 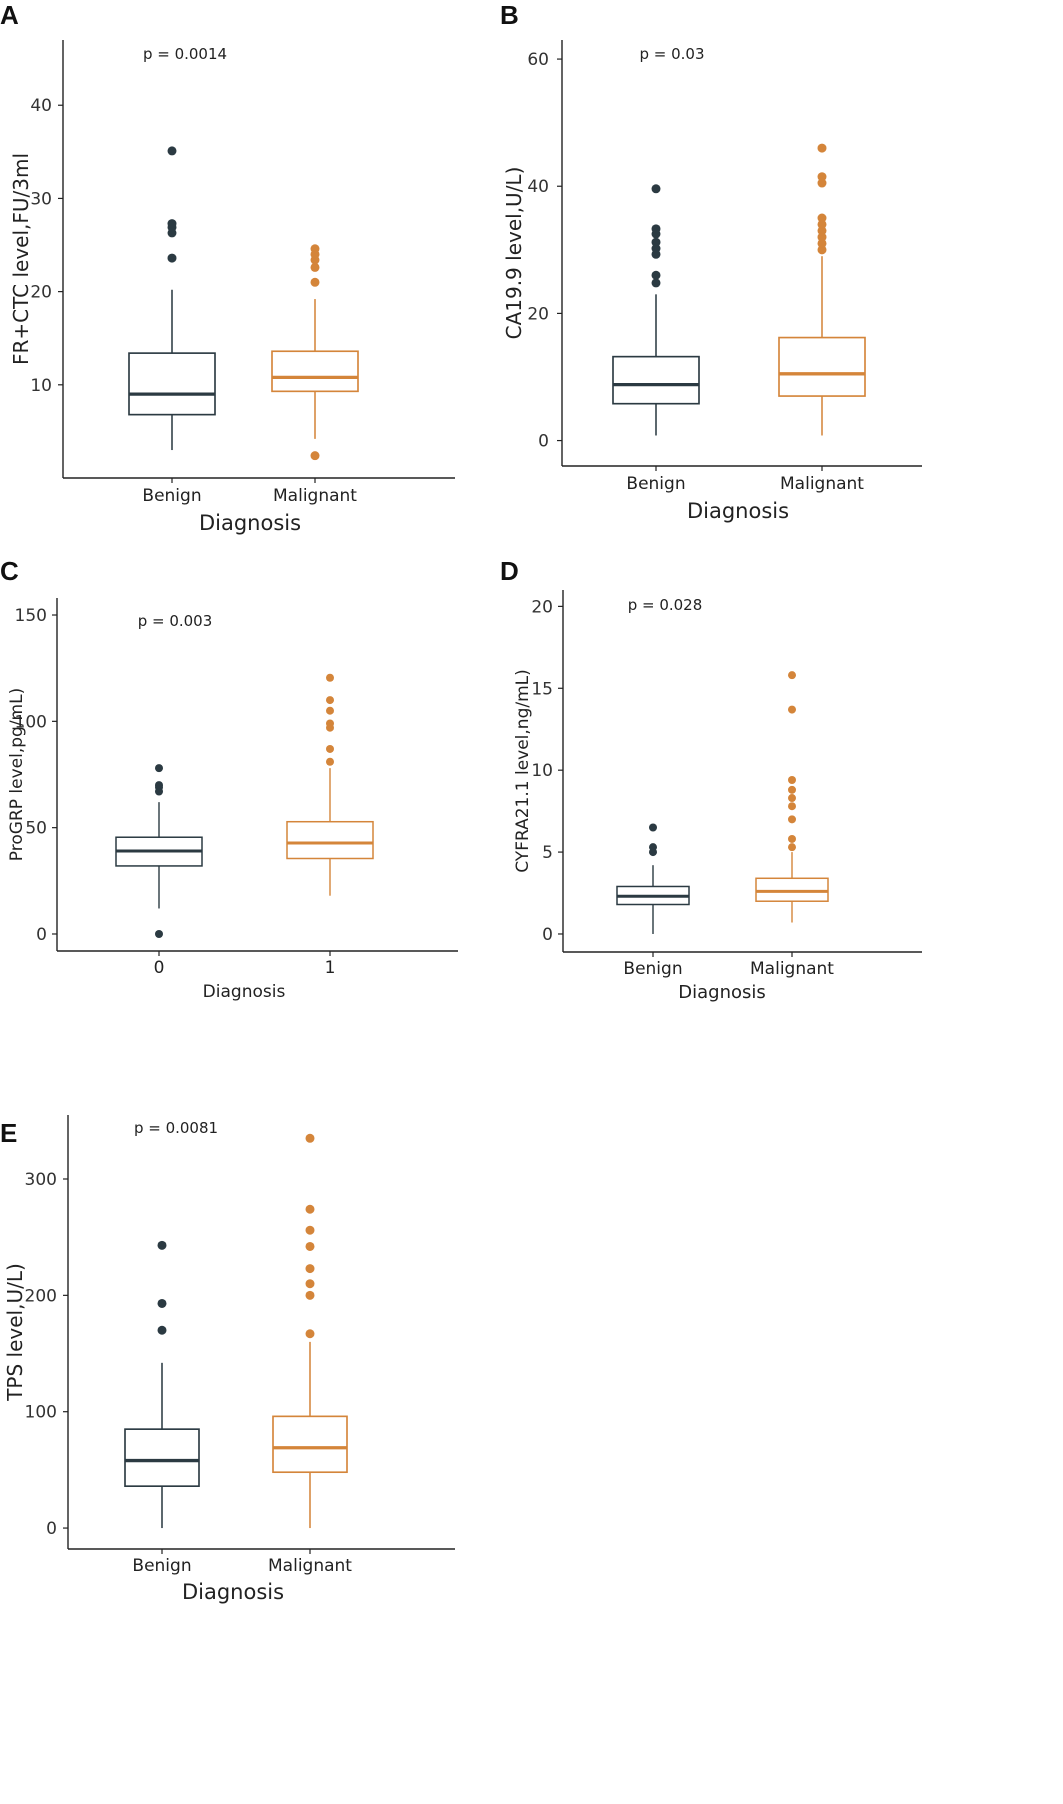 I want to click on panel-letter: E, so click(x=8, y=1133).